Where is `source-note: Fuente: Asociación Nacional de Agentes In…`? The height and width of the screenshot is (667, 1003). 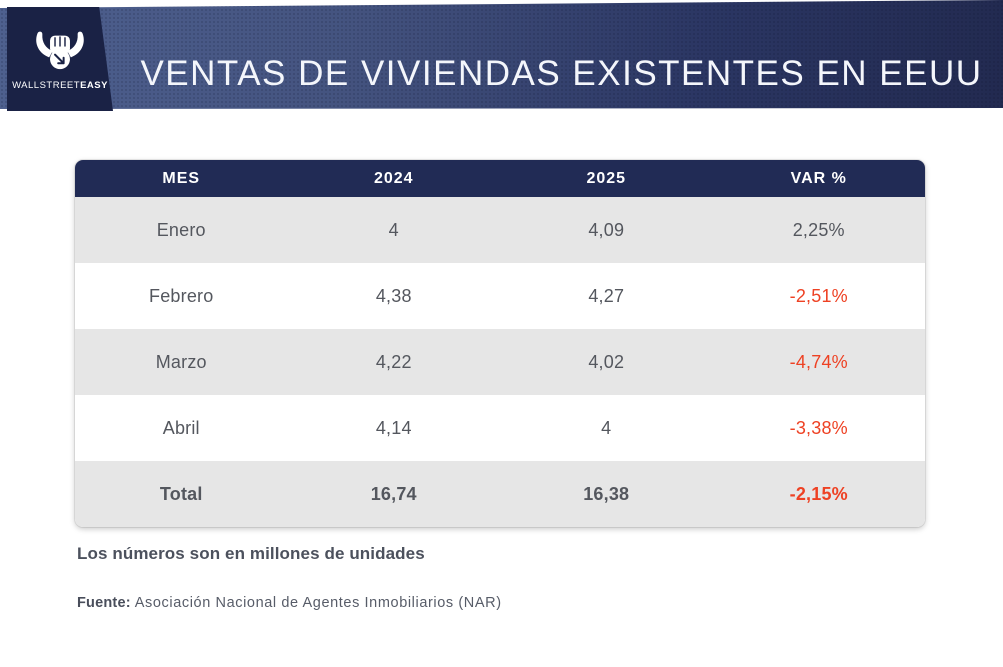 source-note: Fuente: Asociación Nacional de Agentes In… is located at coordinates (289, 603).